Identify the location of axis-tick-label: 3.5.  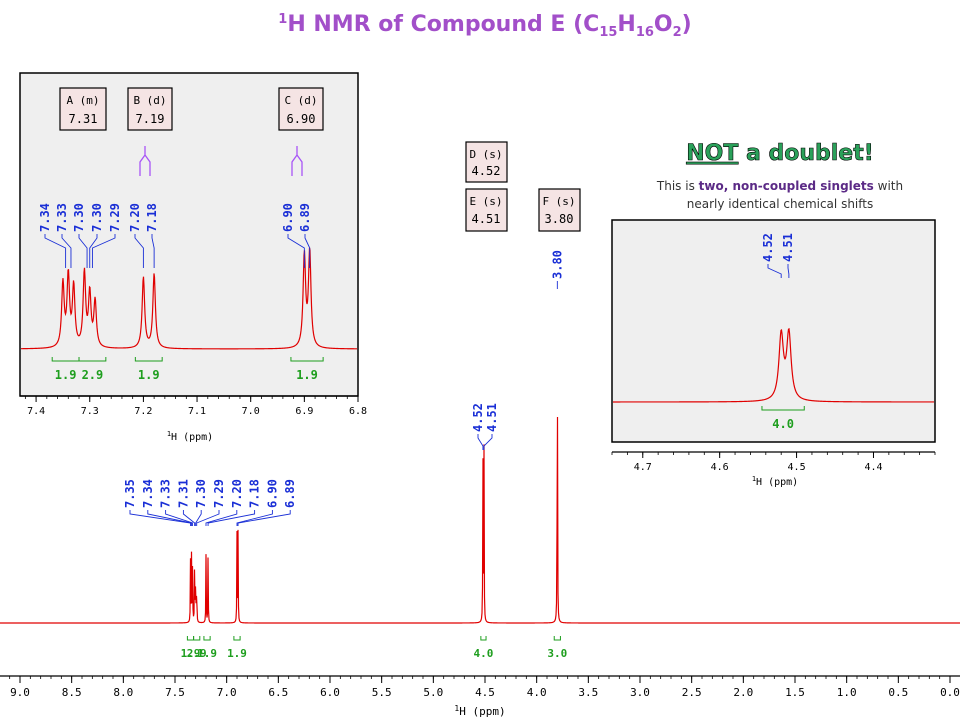
(588, 692).